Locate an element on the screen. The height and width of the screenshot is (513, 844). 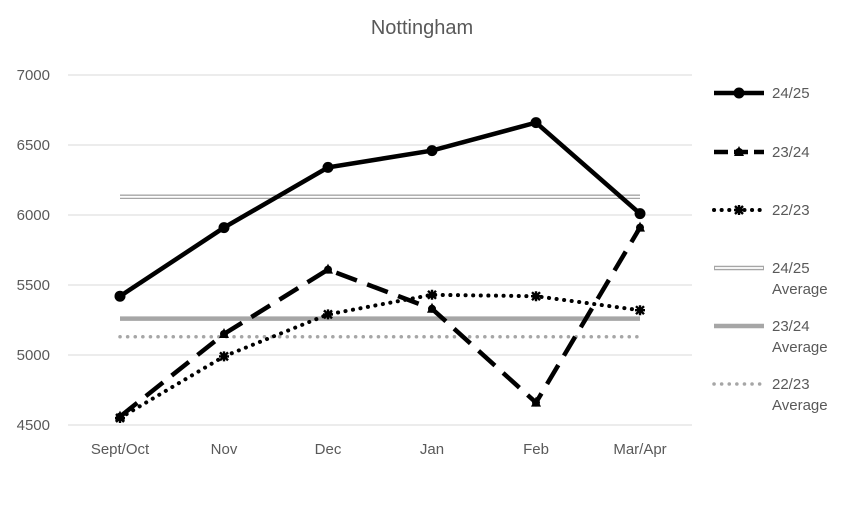
x-axis-ticks: Sept/Oct Nov Dec Jan Feb Mar/Apr is located at coordinates (379, 449).